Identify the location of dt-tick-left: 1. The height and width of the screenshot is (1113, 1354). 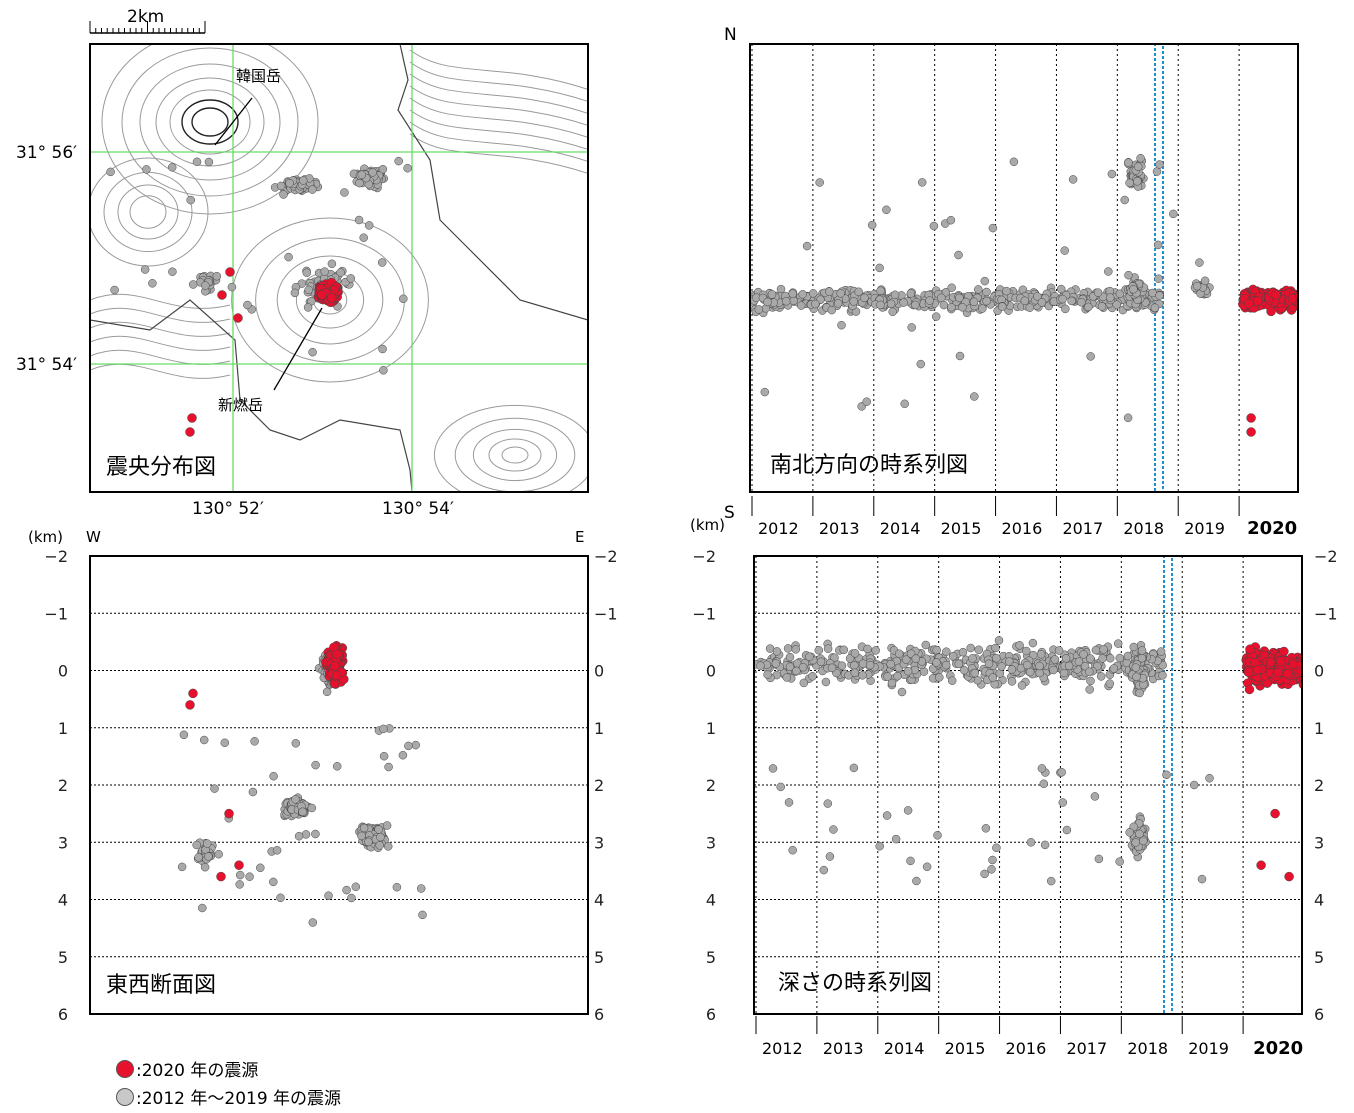
(711, 728).